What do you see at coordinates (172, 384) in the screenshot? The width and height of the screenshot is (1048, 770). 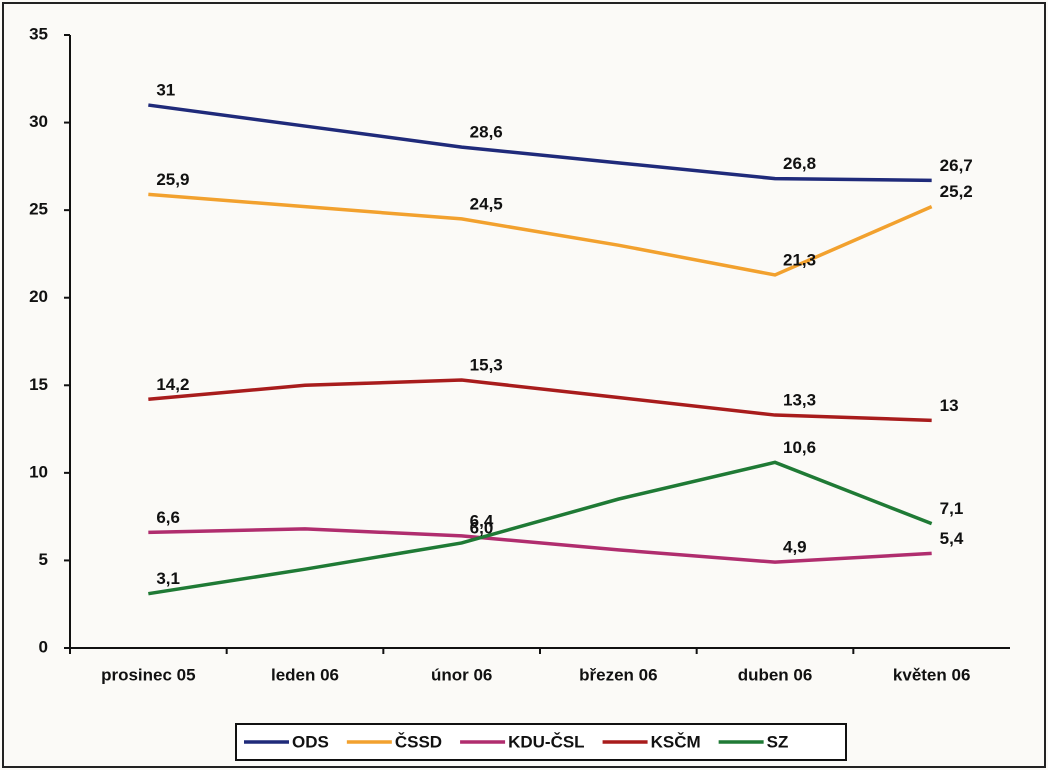 I see `data-label: 14,2` at bounding box center [172, 384].